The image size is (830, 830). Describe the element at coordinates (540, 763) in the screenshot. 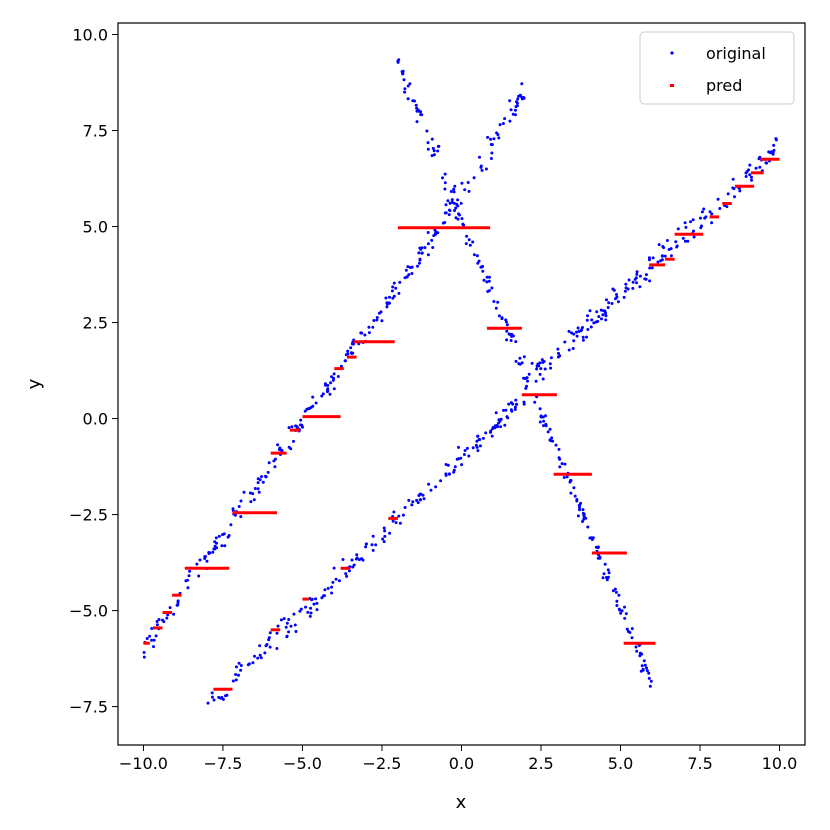

I see `x-tick-label: 2.5` at that location.